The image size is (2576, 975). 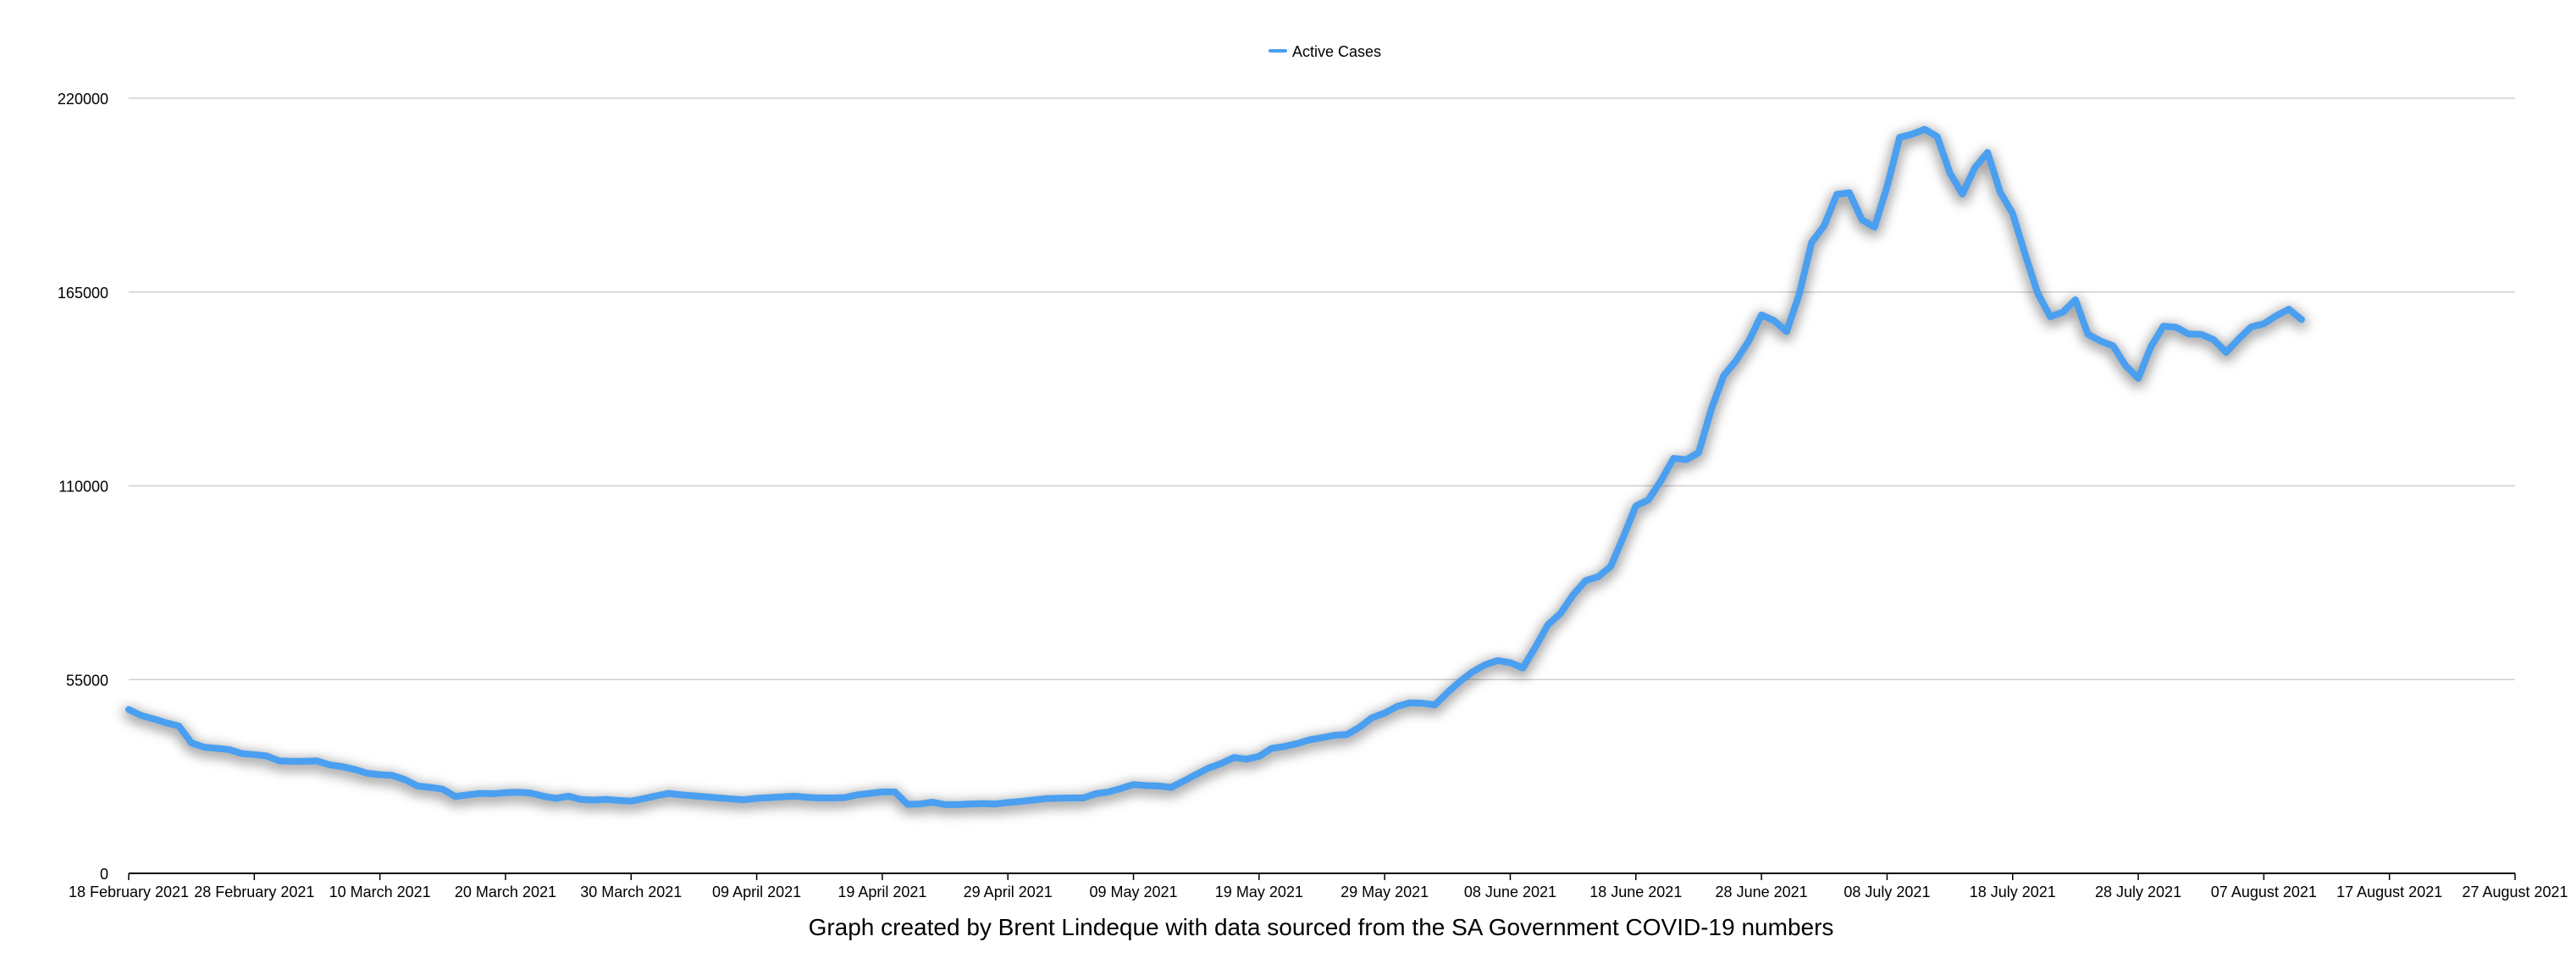 What do you see at coordinates (2515, 892) in the screenshot?
I see `x-tick-label: 27 August 2021` at bounding box center [2515, 892].